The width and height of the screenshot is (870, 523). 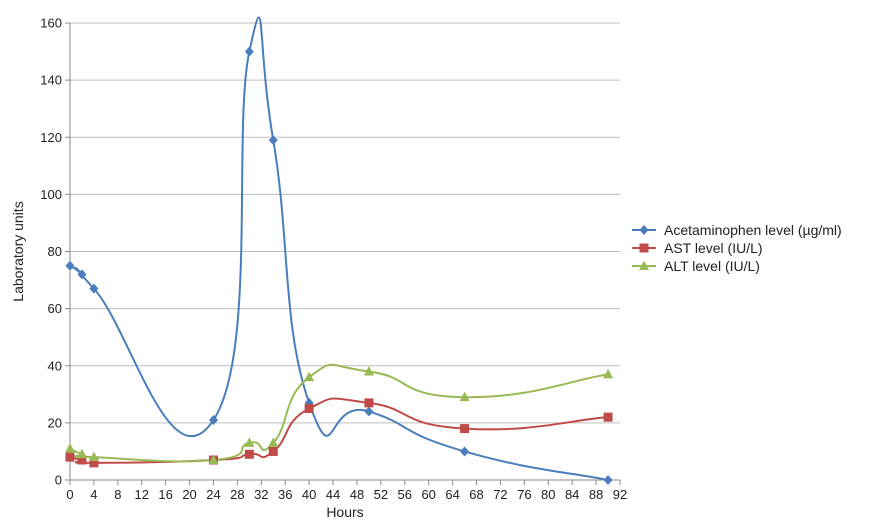 What do you see at coordinates (213, 494) in the screenshot?
I see `x-tick-label: 24` at bounding box center [213, 494].